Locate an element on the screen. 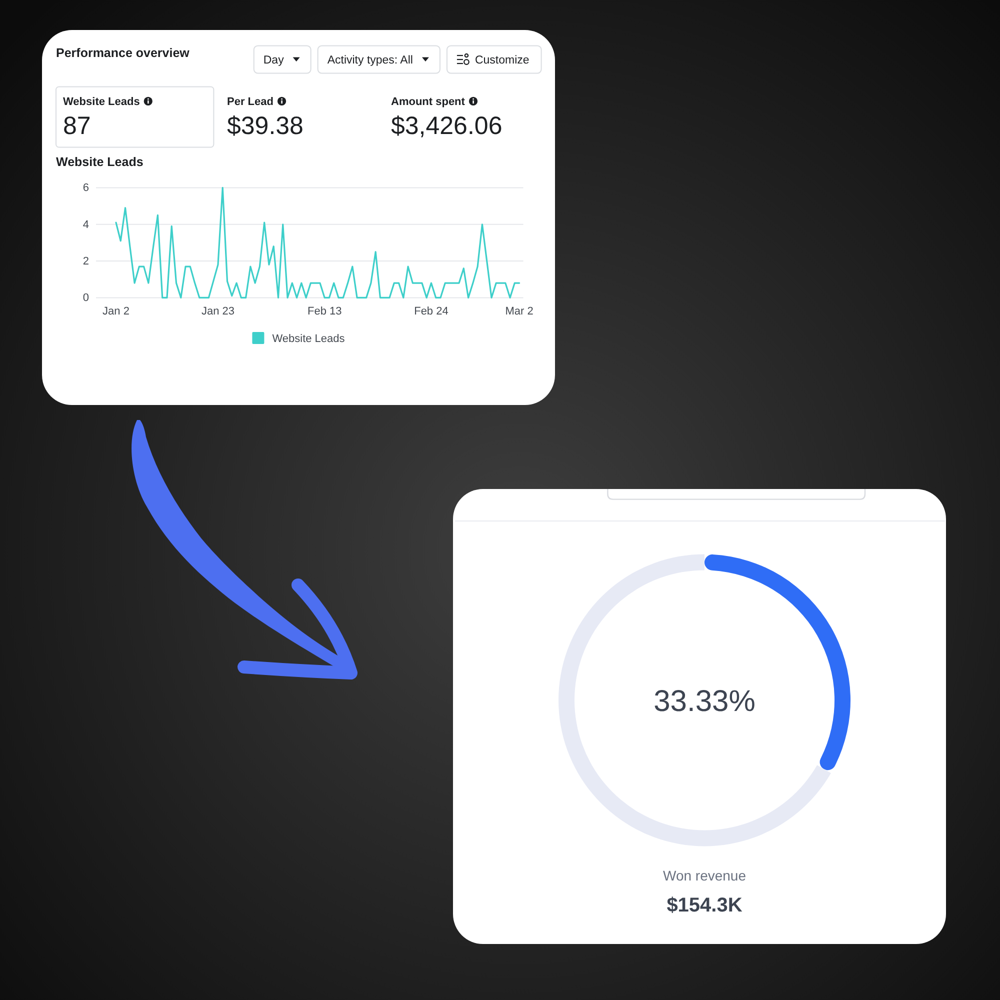 The image size is (1000, 1000). y-tick-label: 6 is located at coordinates (85, 188).